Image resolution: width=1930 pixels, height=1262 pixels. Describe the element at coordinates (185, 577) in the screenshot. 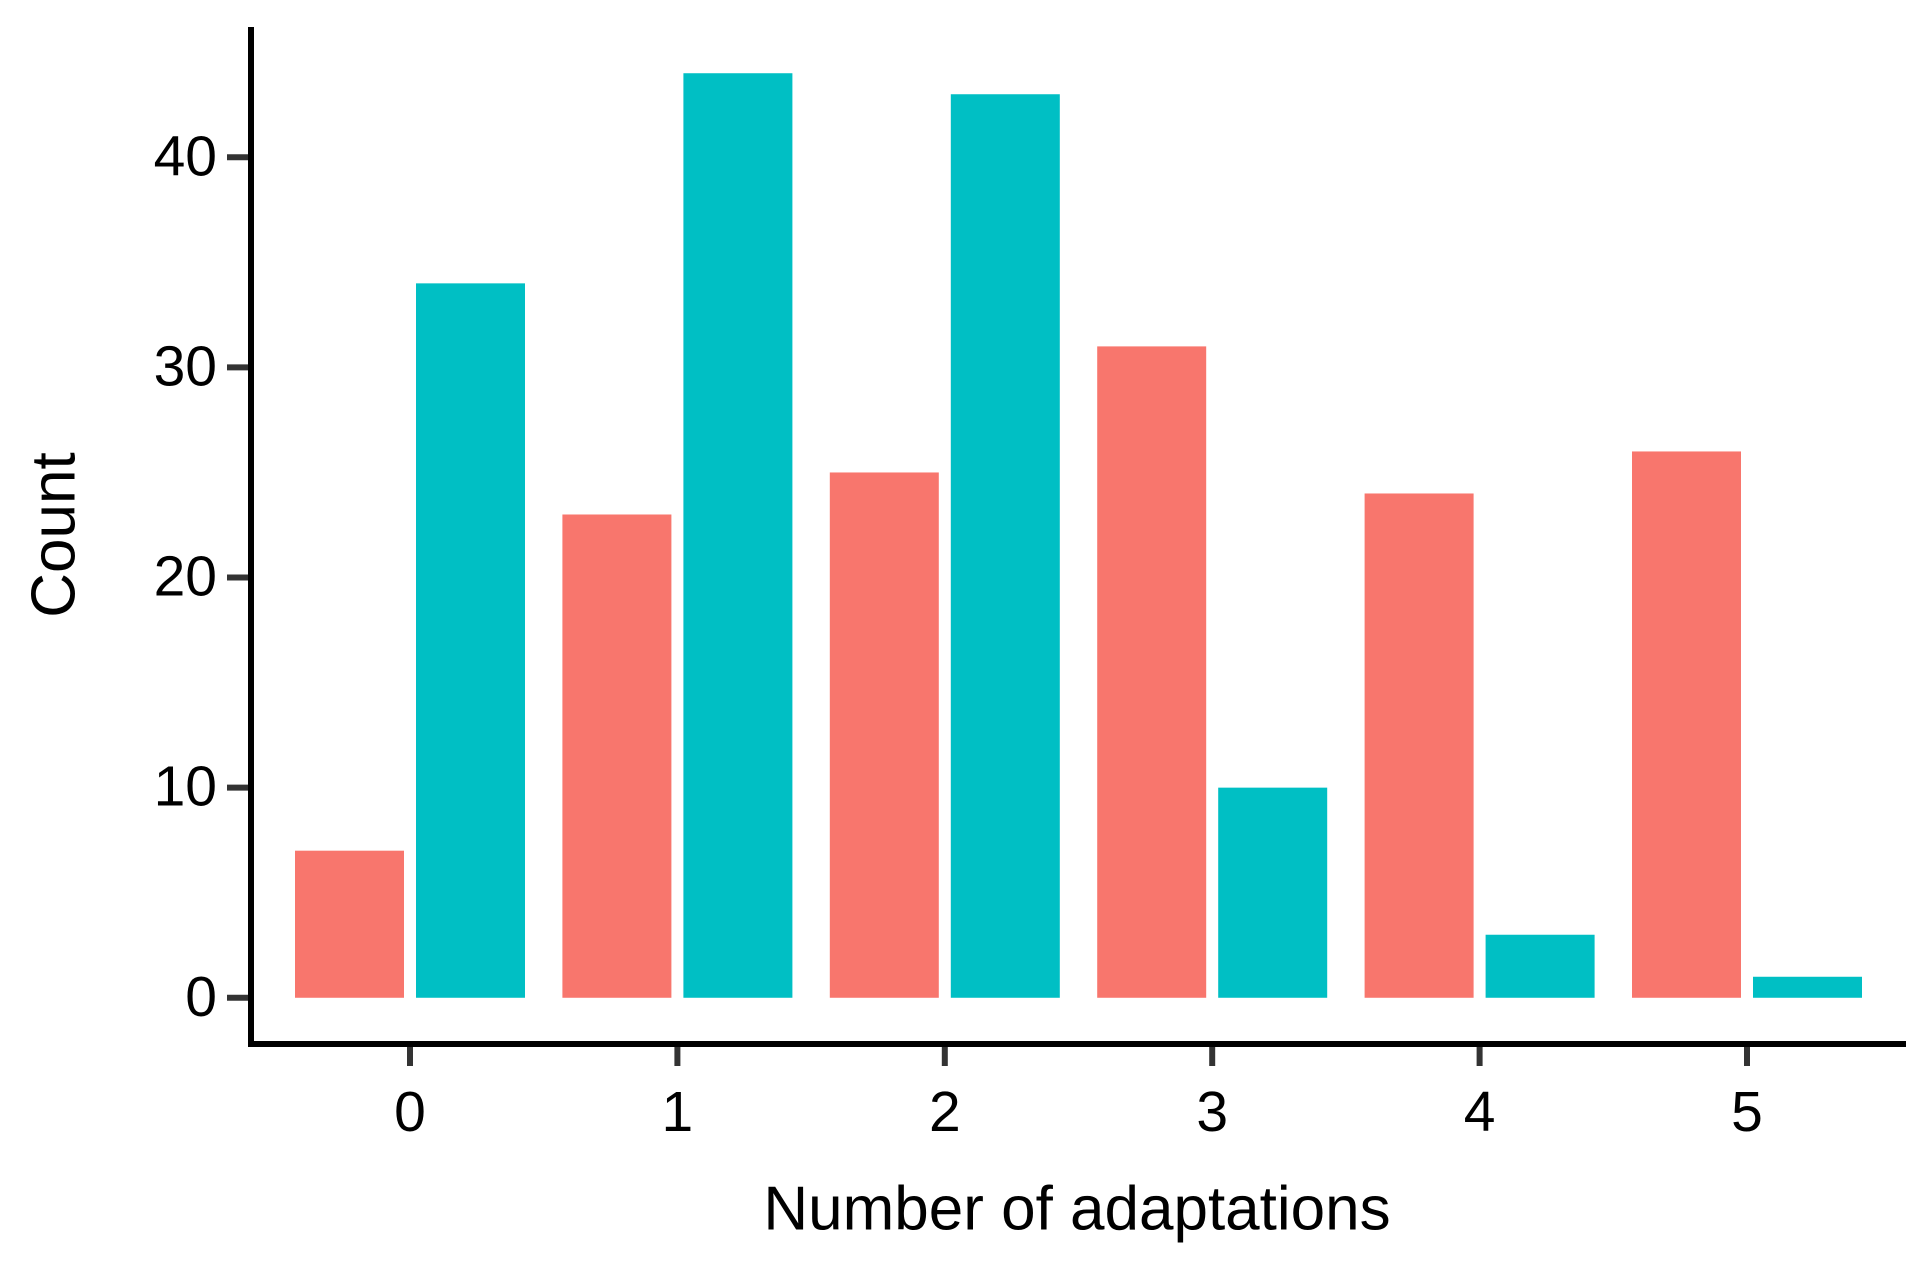

I see `y-tick-label: 20` at that location.